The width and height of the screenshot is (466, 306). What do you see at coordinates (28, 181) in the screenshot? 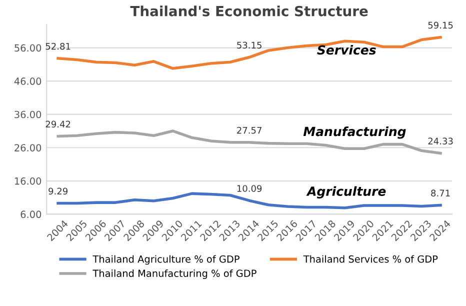
I see `y-tick-label: 16.00` at bounding box center [28, 181].